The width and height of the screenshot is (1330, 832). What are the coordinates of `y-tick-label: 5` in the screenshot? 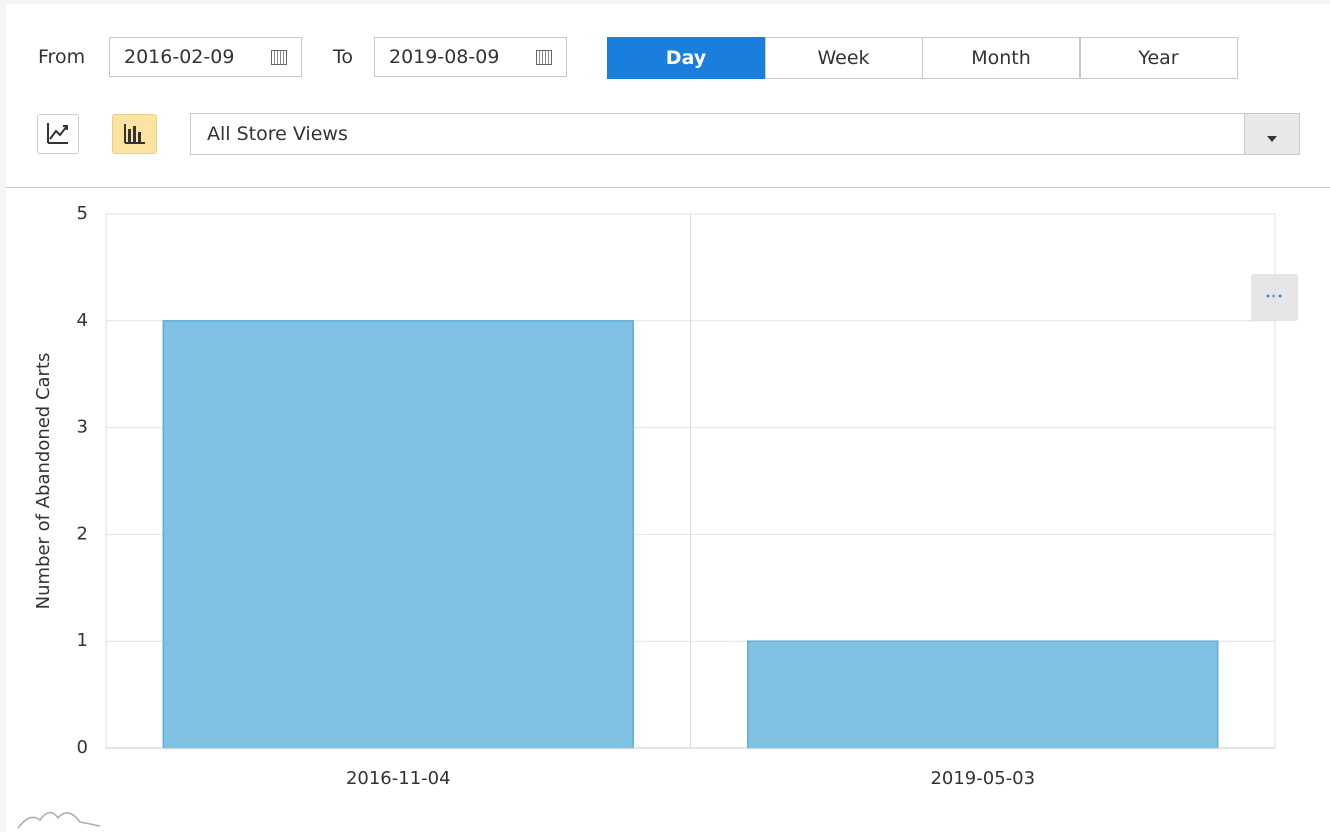 It's located at (82, 213).